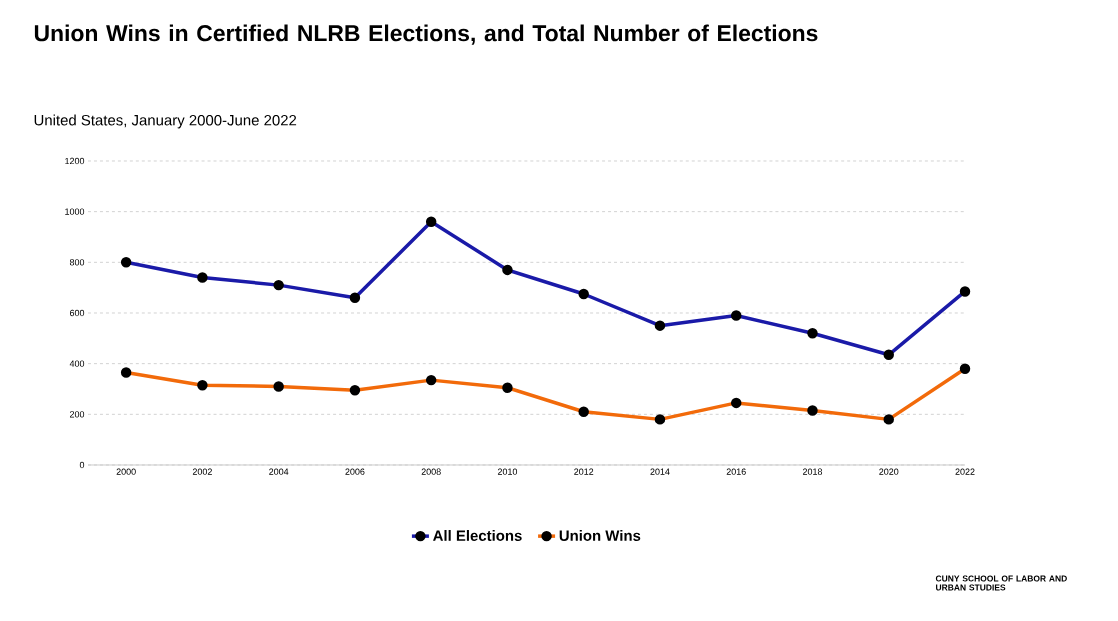 The width and height of the screenshot is (1118, 621). What do you see at coordinates (202, 471) in the screenshot?
I see `x-tick-label: 2002` at bounding box center [202, 471].